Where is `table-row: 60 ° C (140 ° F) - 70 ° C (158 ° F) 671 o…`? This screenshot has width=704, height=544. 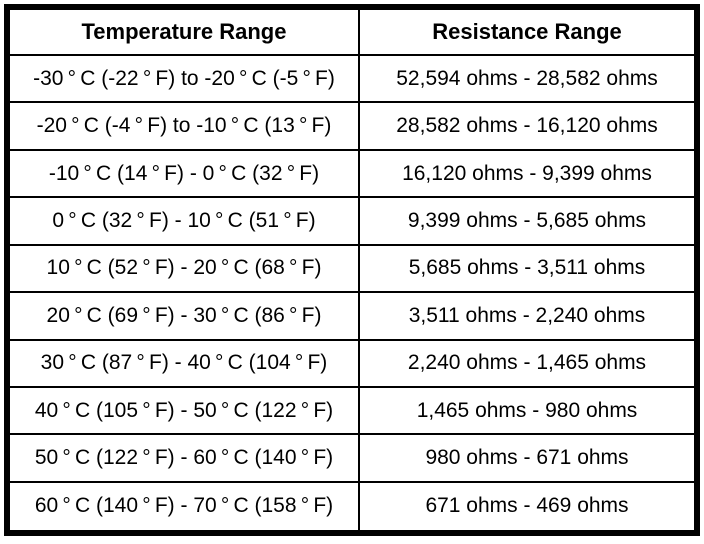
table-row: 60 ° C (140 ° F) - 70 ° C (158 ° F) 671 o… is located at coordinates (352, 507).